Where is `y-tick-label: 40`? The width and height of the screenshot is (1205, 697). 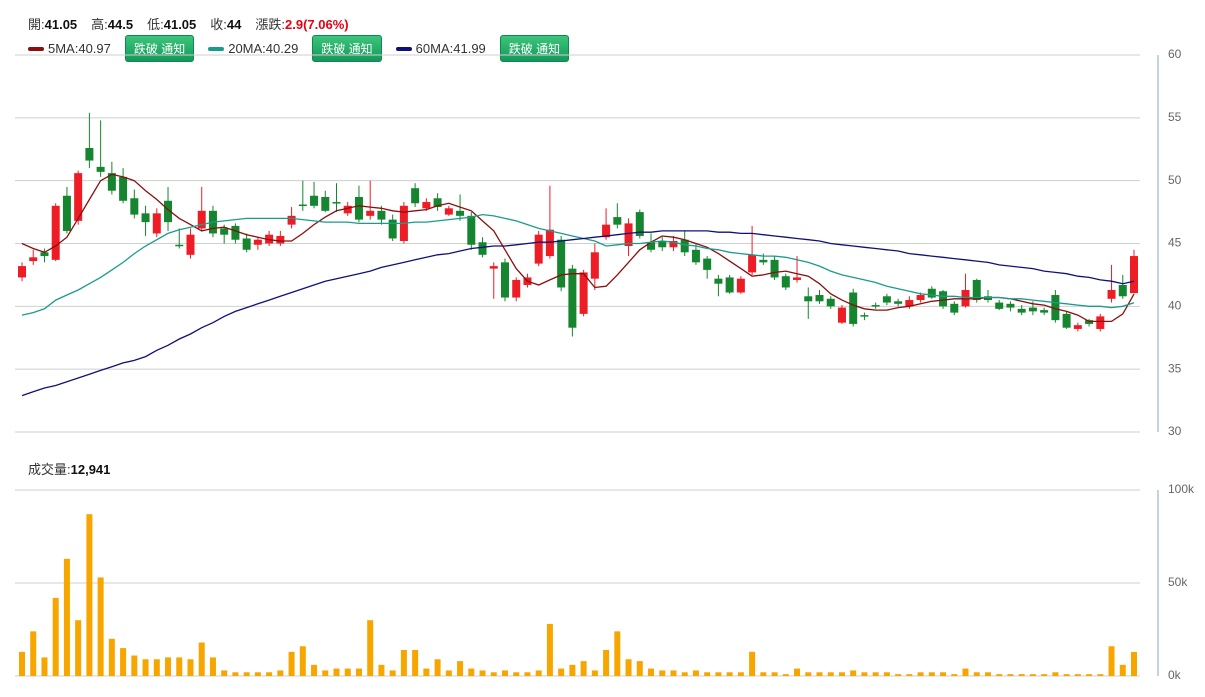
y-tick-label: 40 is located at coordinates (1175, 306).